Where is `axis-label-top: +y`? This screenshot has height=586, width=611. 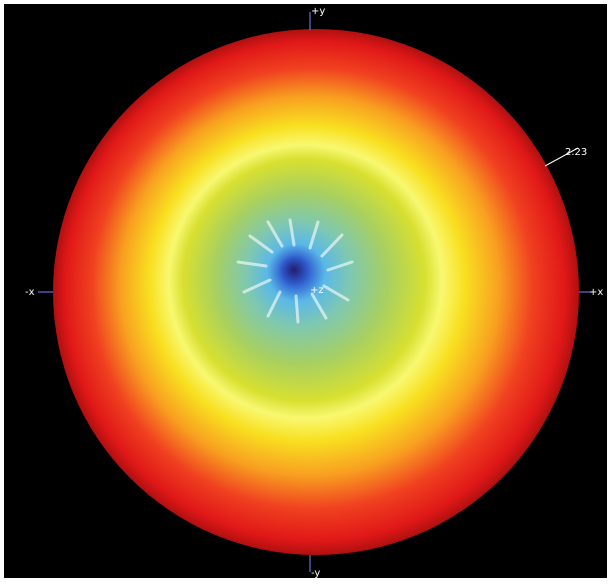 axis-label-top: +y is located at coordinates (318, 11).